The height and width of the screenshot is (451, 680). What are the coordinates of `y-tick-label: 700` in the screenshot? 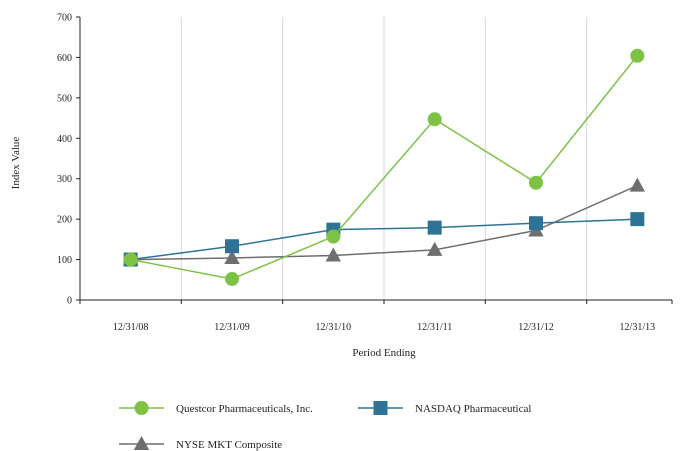 It's located at (64, 18).